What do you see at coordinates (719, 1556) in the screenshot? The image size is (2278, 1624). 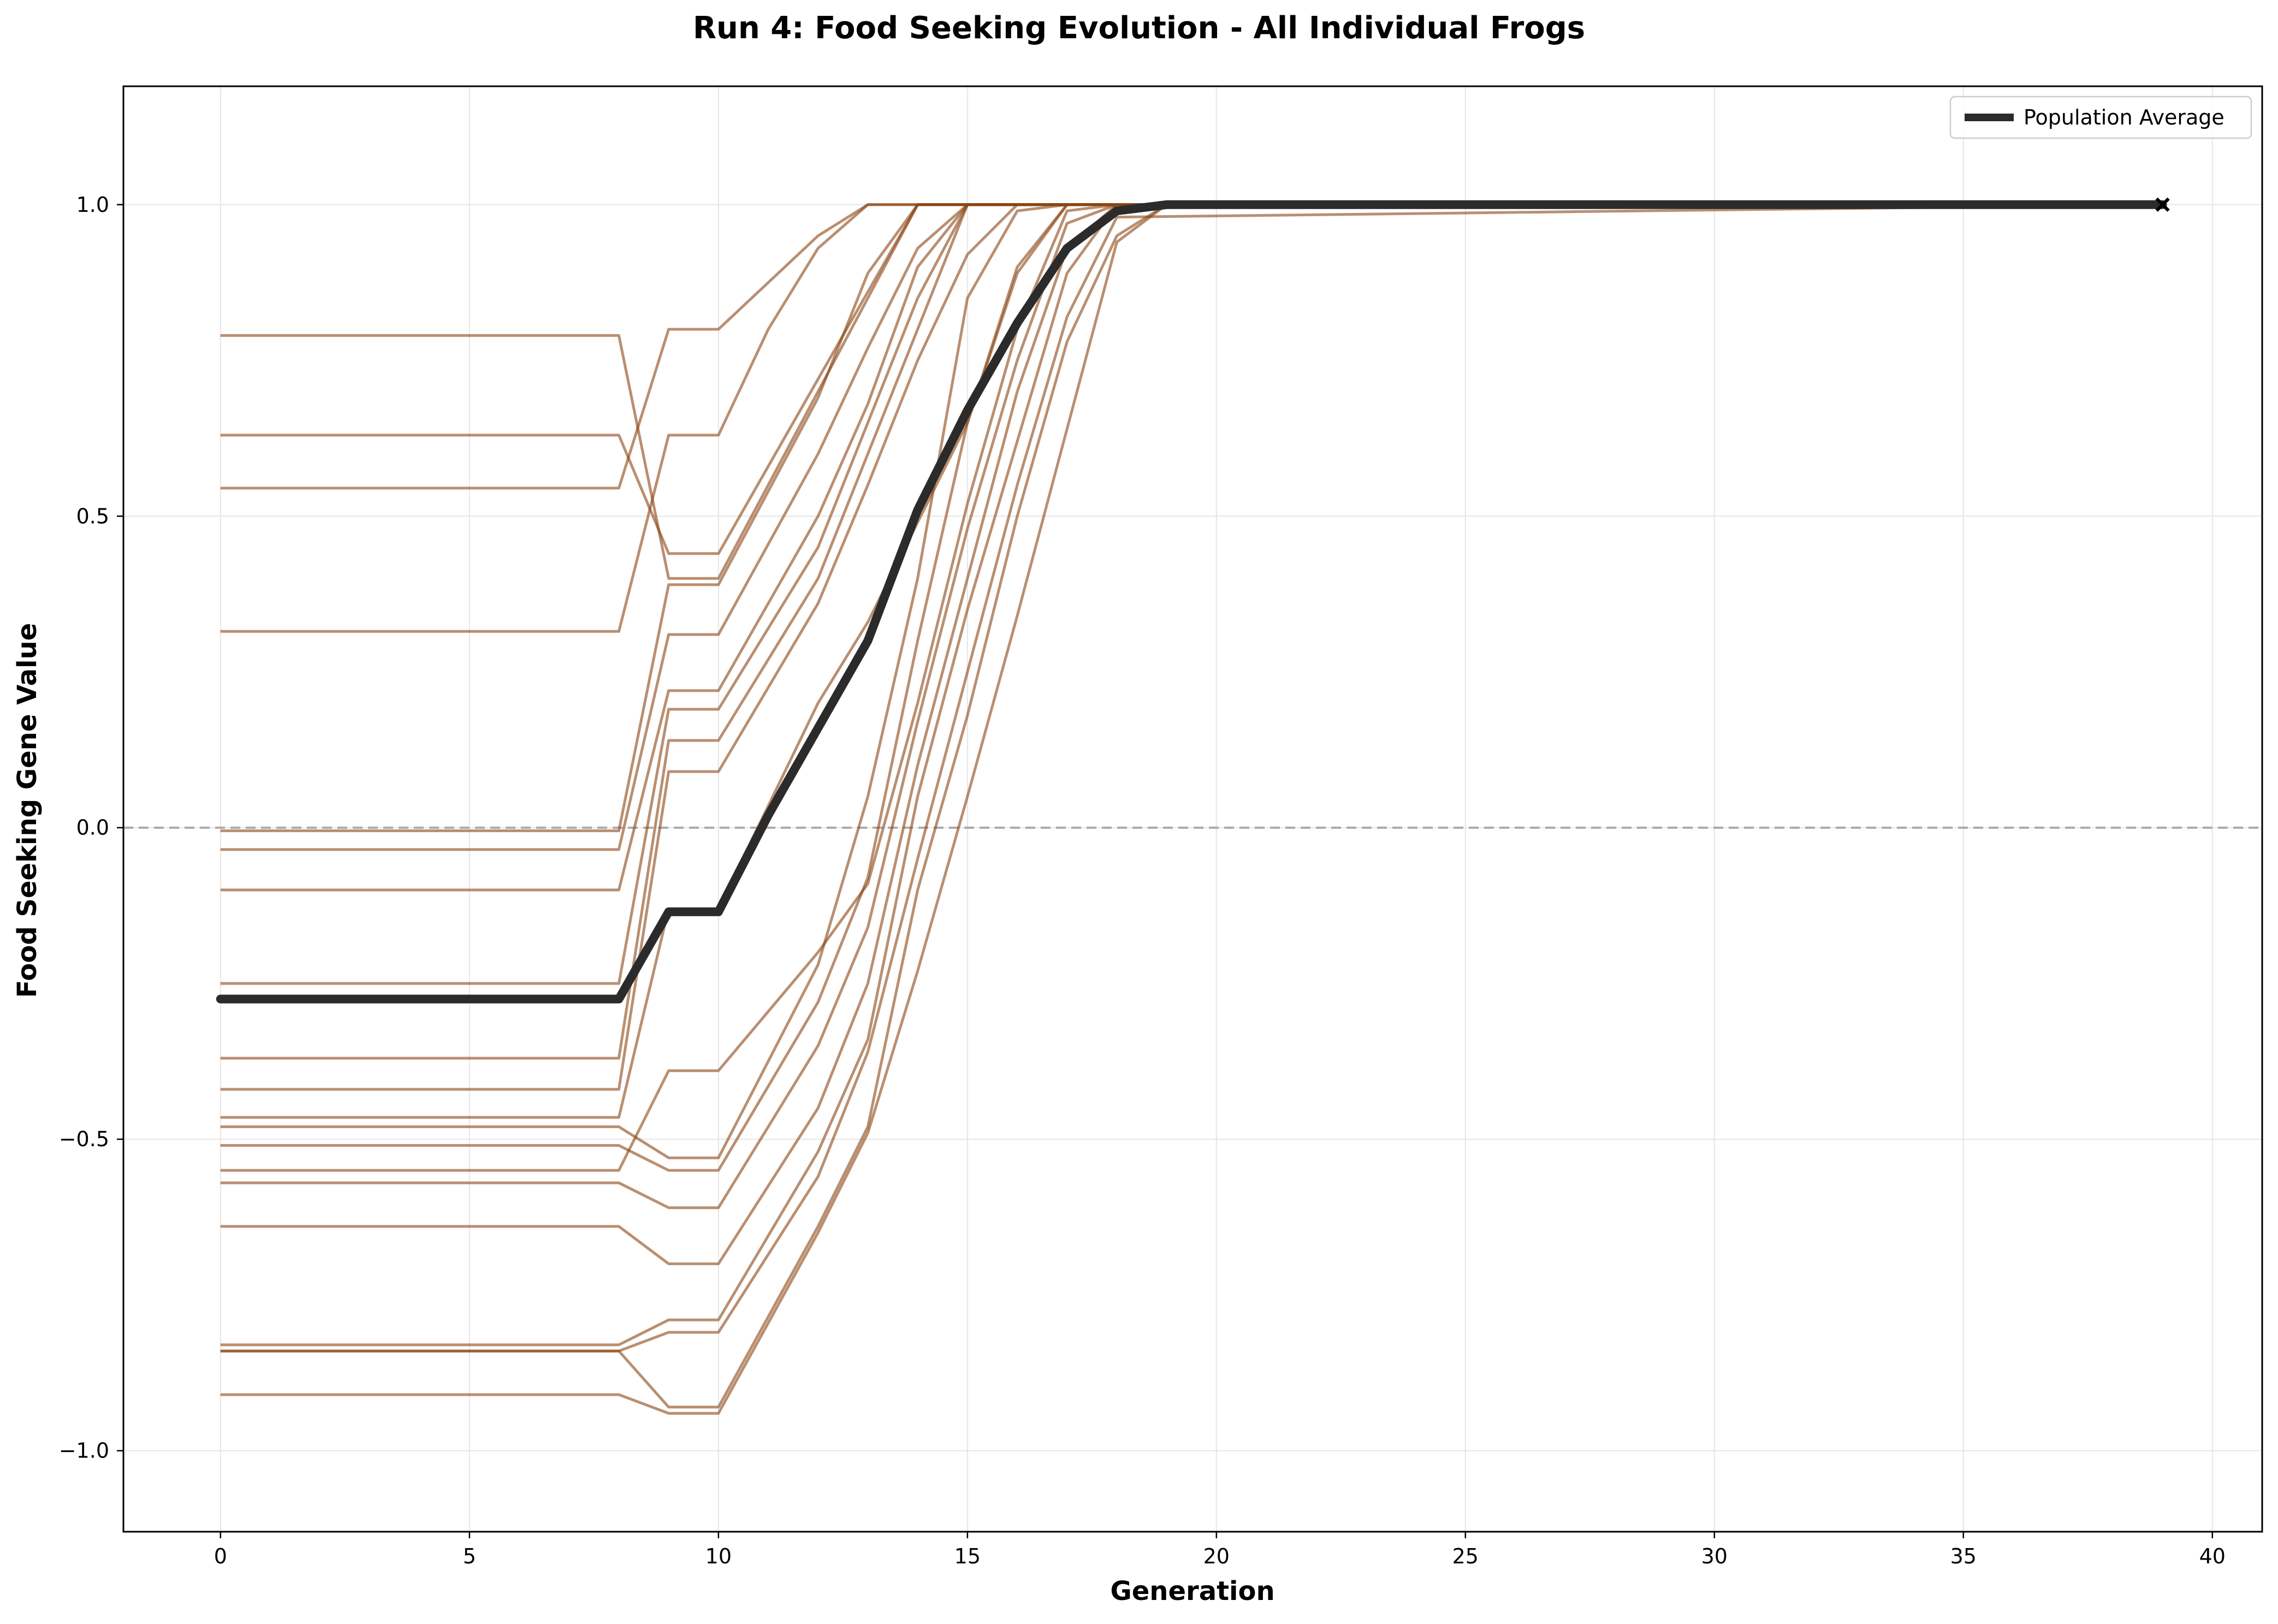 I see `x-tick-label: 10` at bounding box center [719, 1556].